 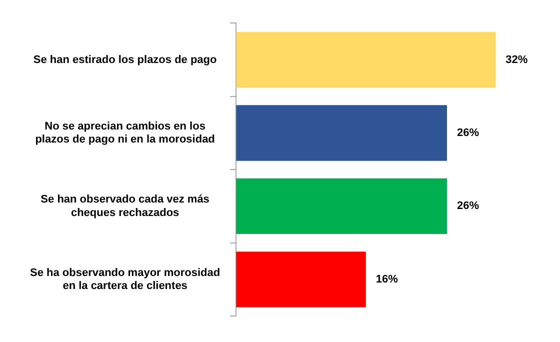 I want to click on y-tick-label: No se aprecian cambios en los plazos de pago ni en la morosidad, so click(x=125, y=133).